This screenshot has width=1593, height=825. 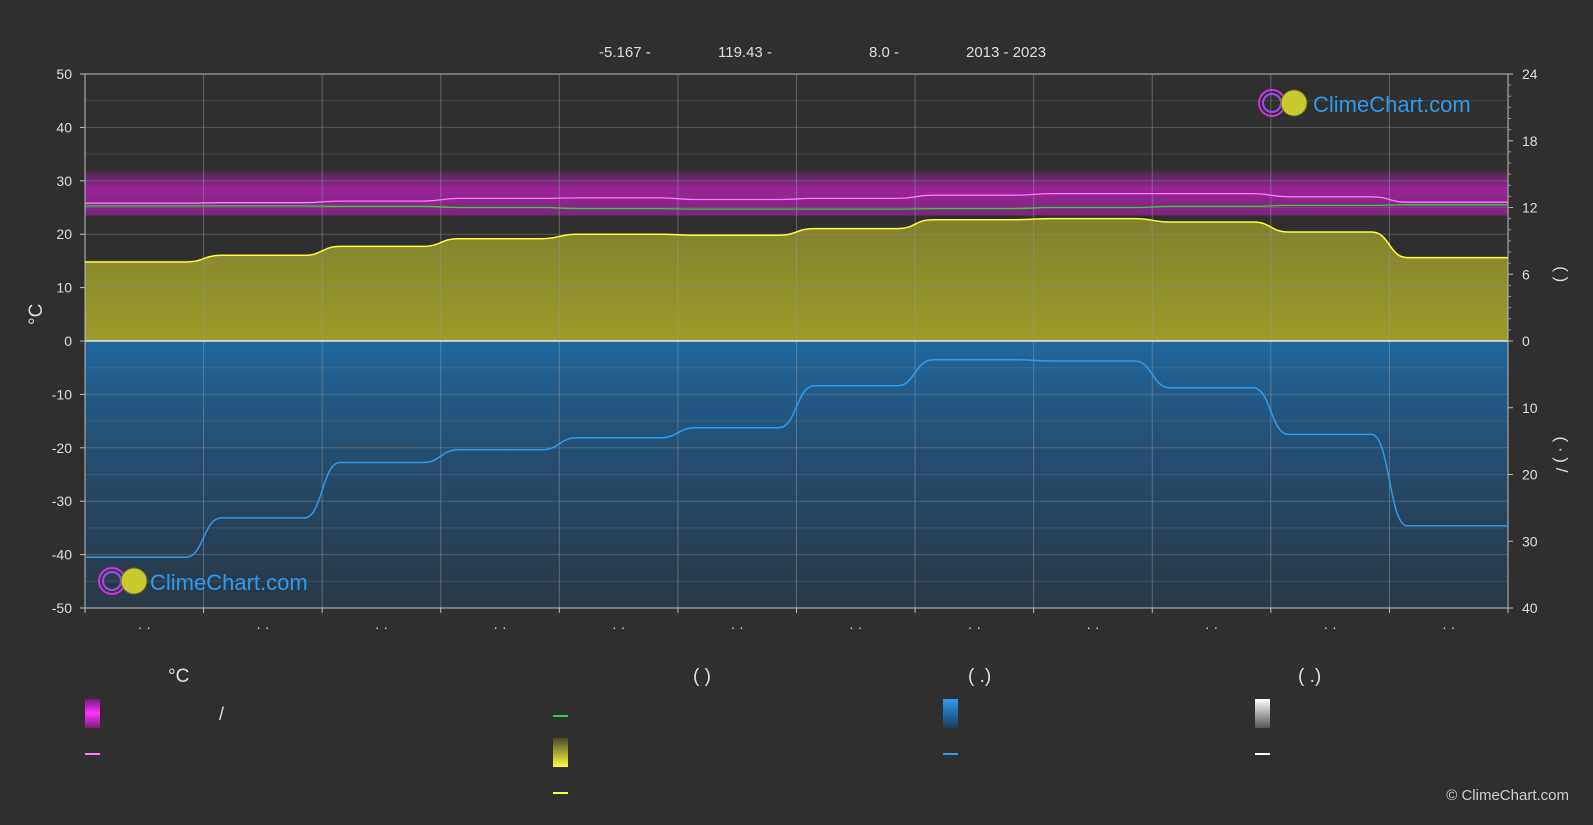 I want to click on y-right-bottom-axis-title: ( · ) /, so click(x=1561, y=455).